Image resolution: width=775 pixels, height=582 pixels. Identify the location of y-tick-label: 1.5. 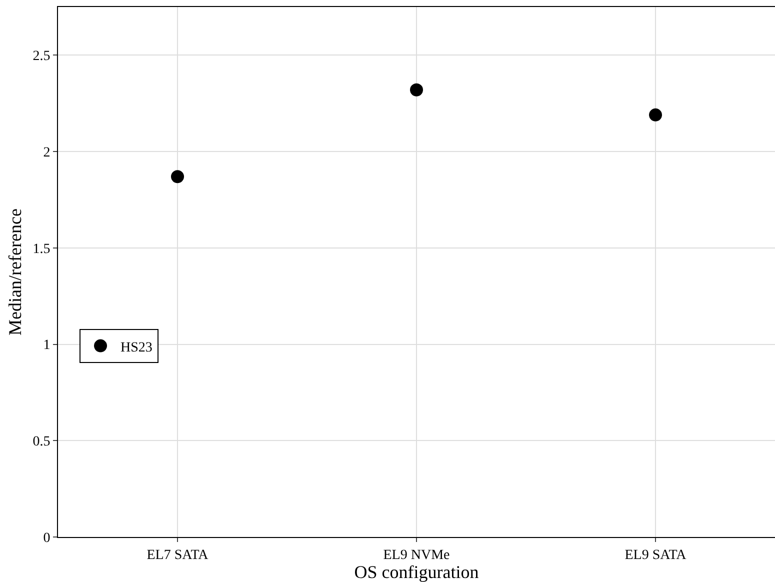
(41, 249).